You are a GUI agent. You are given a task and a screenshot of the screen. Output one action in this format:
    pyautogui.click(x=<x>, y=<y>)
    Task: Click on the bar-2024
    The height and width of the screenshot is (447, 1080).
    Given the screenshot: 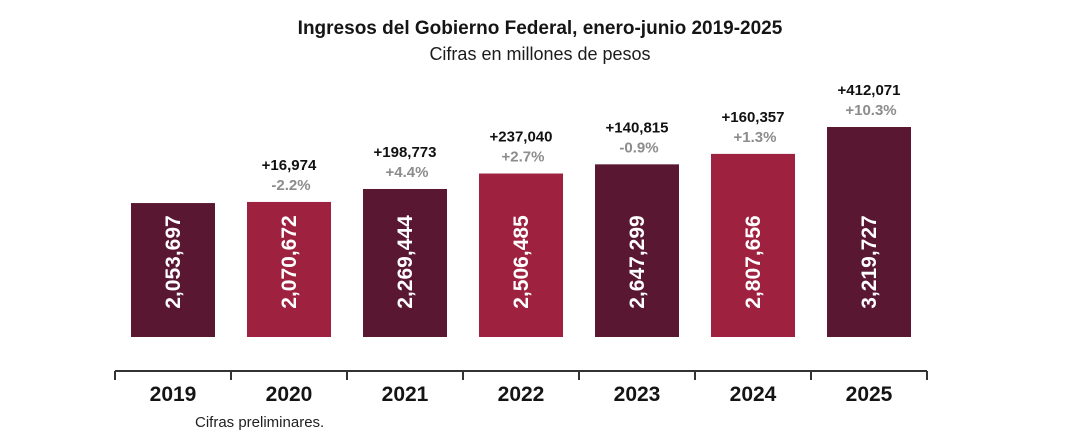 What is the action you would take?
    pyautogui.click(x=753, y=245)
    